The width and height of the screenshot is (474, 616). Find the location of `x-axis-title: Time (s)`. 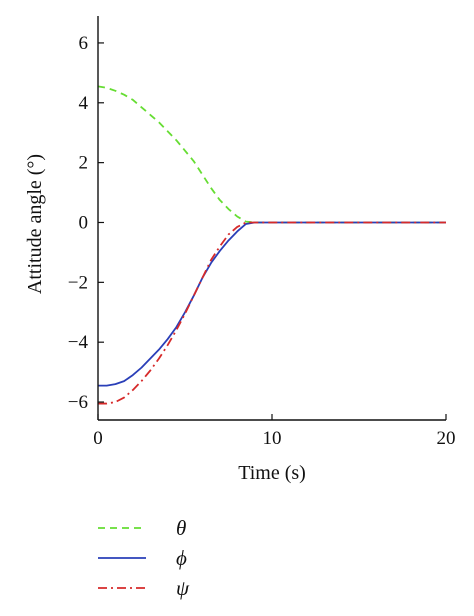

x-axis-title: Time (s) is located at coordinates (272, 473).